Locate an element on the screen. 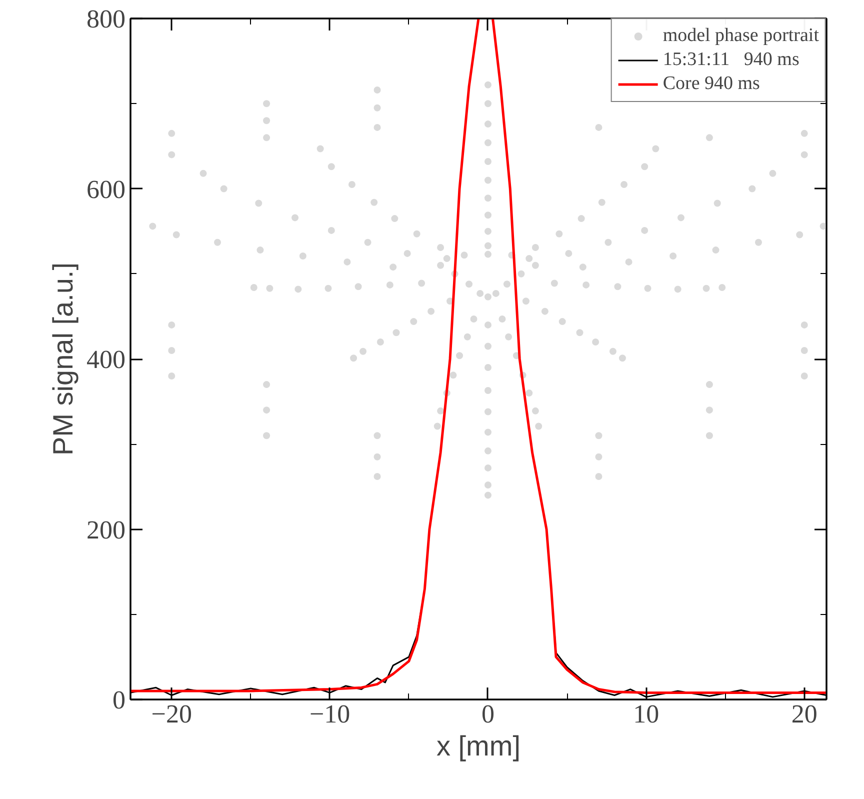  y-tick-label: 600 is located at coordinates (106, 189).